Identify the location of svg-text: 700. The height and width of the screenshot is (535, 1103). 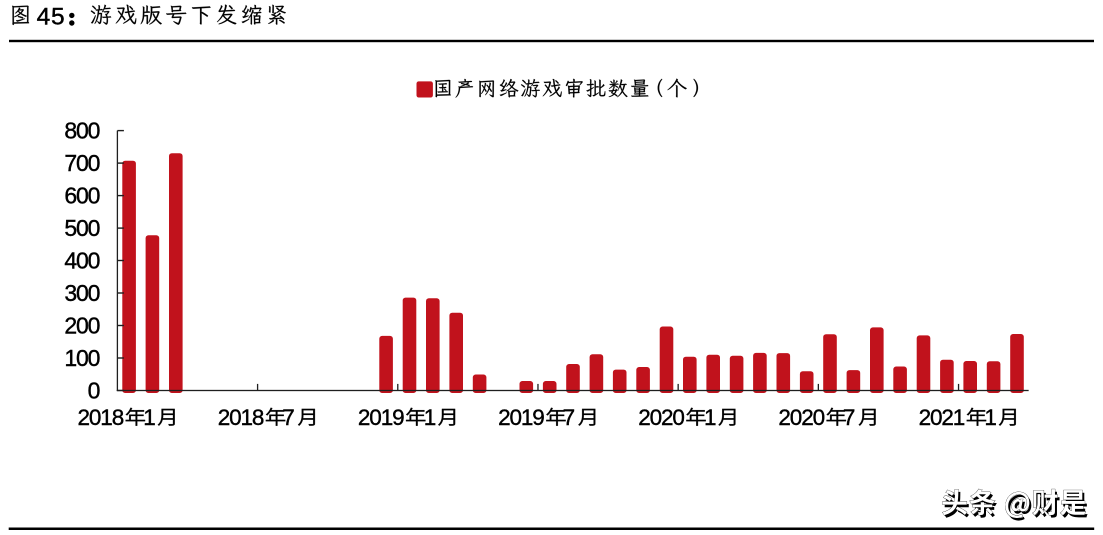
(81, 163).